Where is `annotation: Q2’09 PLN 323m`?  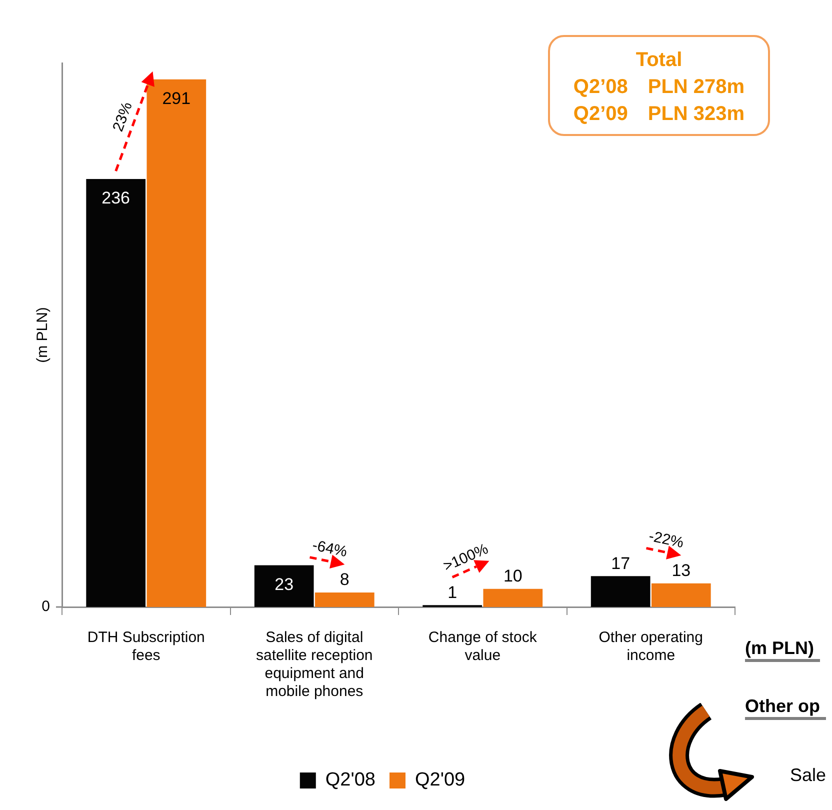
annotation: Q2’09 PLN 323m is located at coordinates (659, 114).